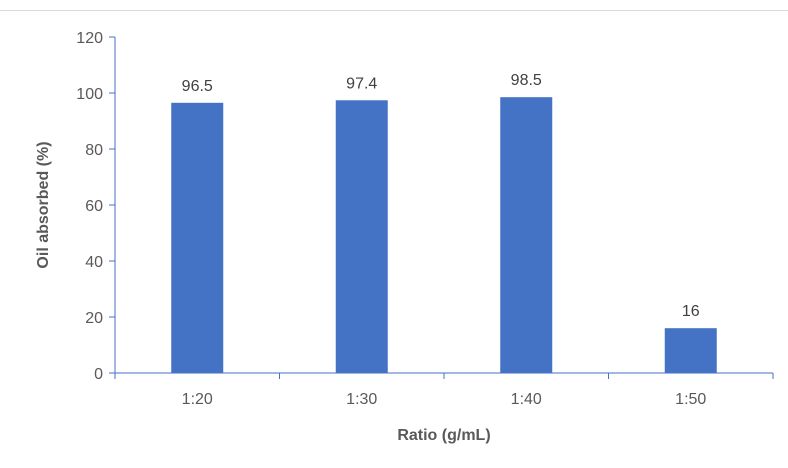 The width and height of the screenshot is (788, 468). I want to click on y-tick-label: 60, so click(94, 206).